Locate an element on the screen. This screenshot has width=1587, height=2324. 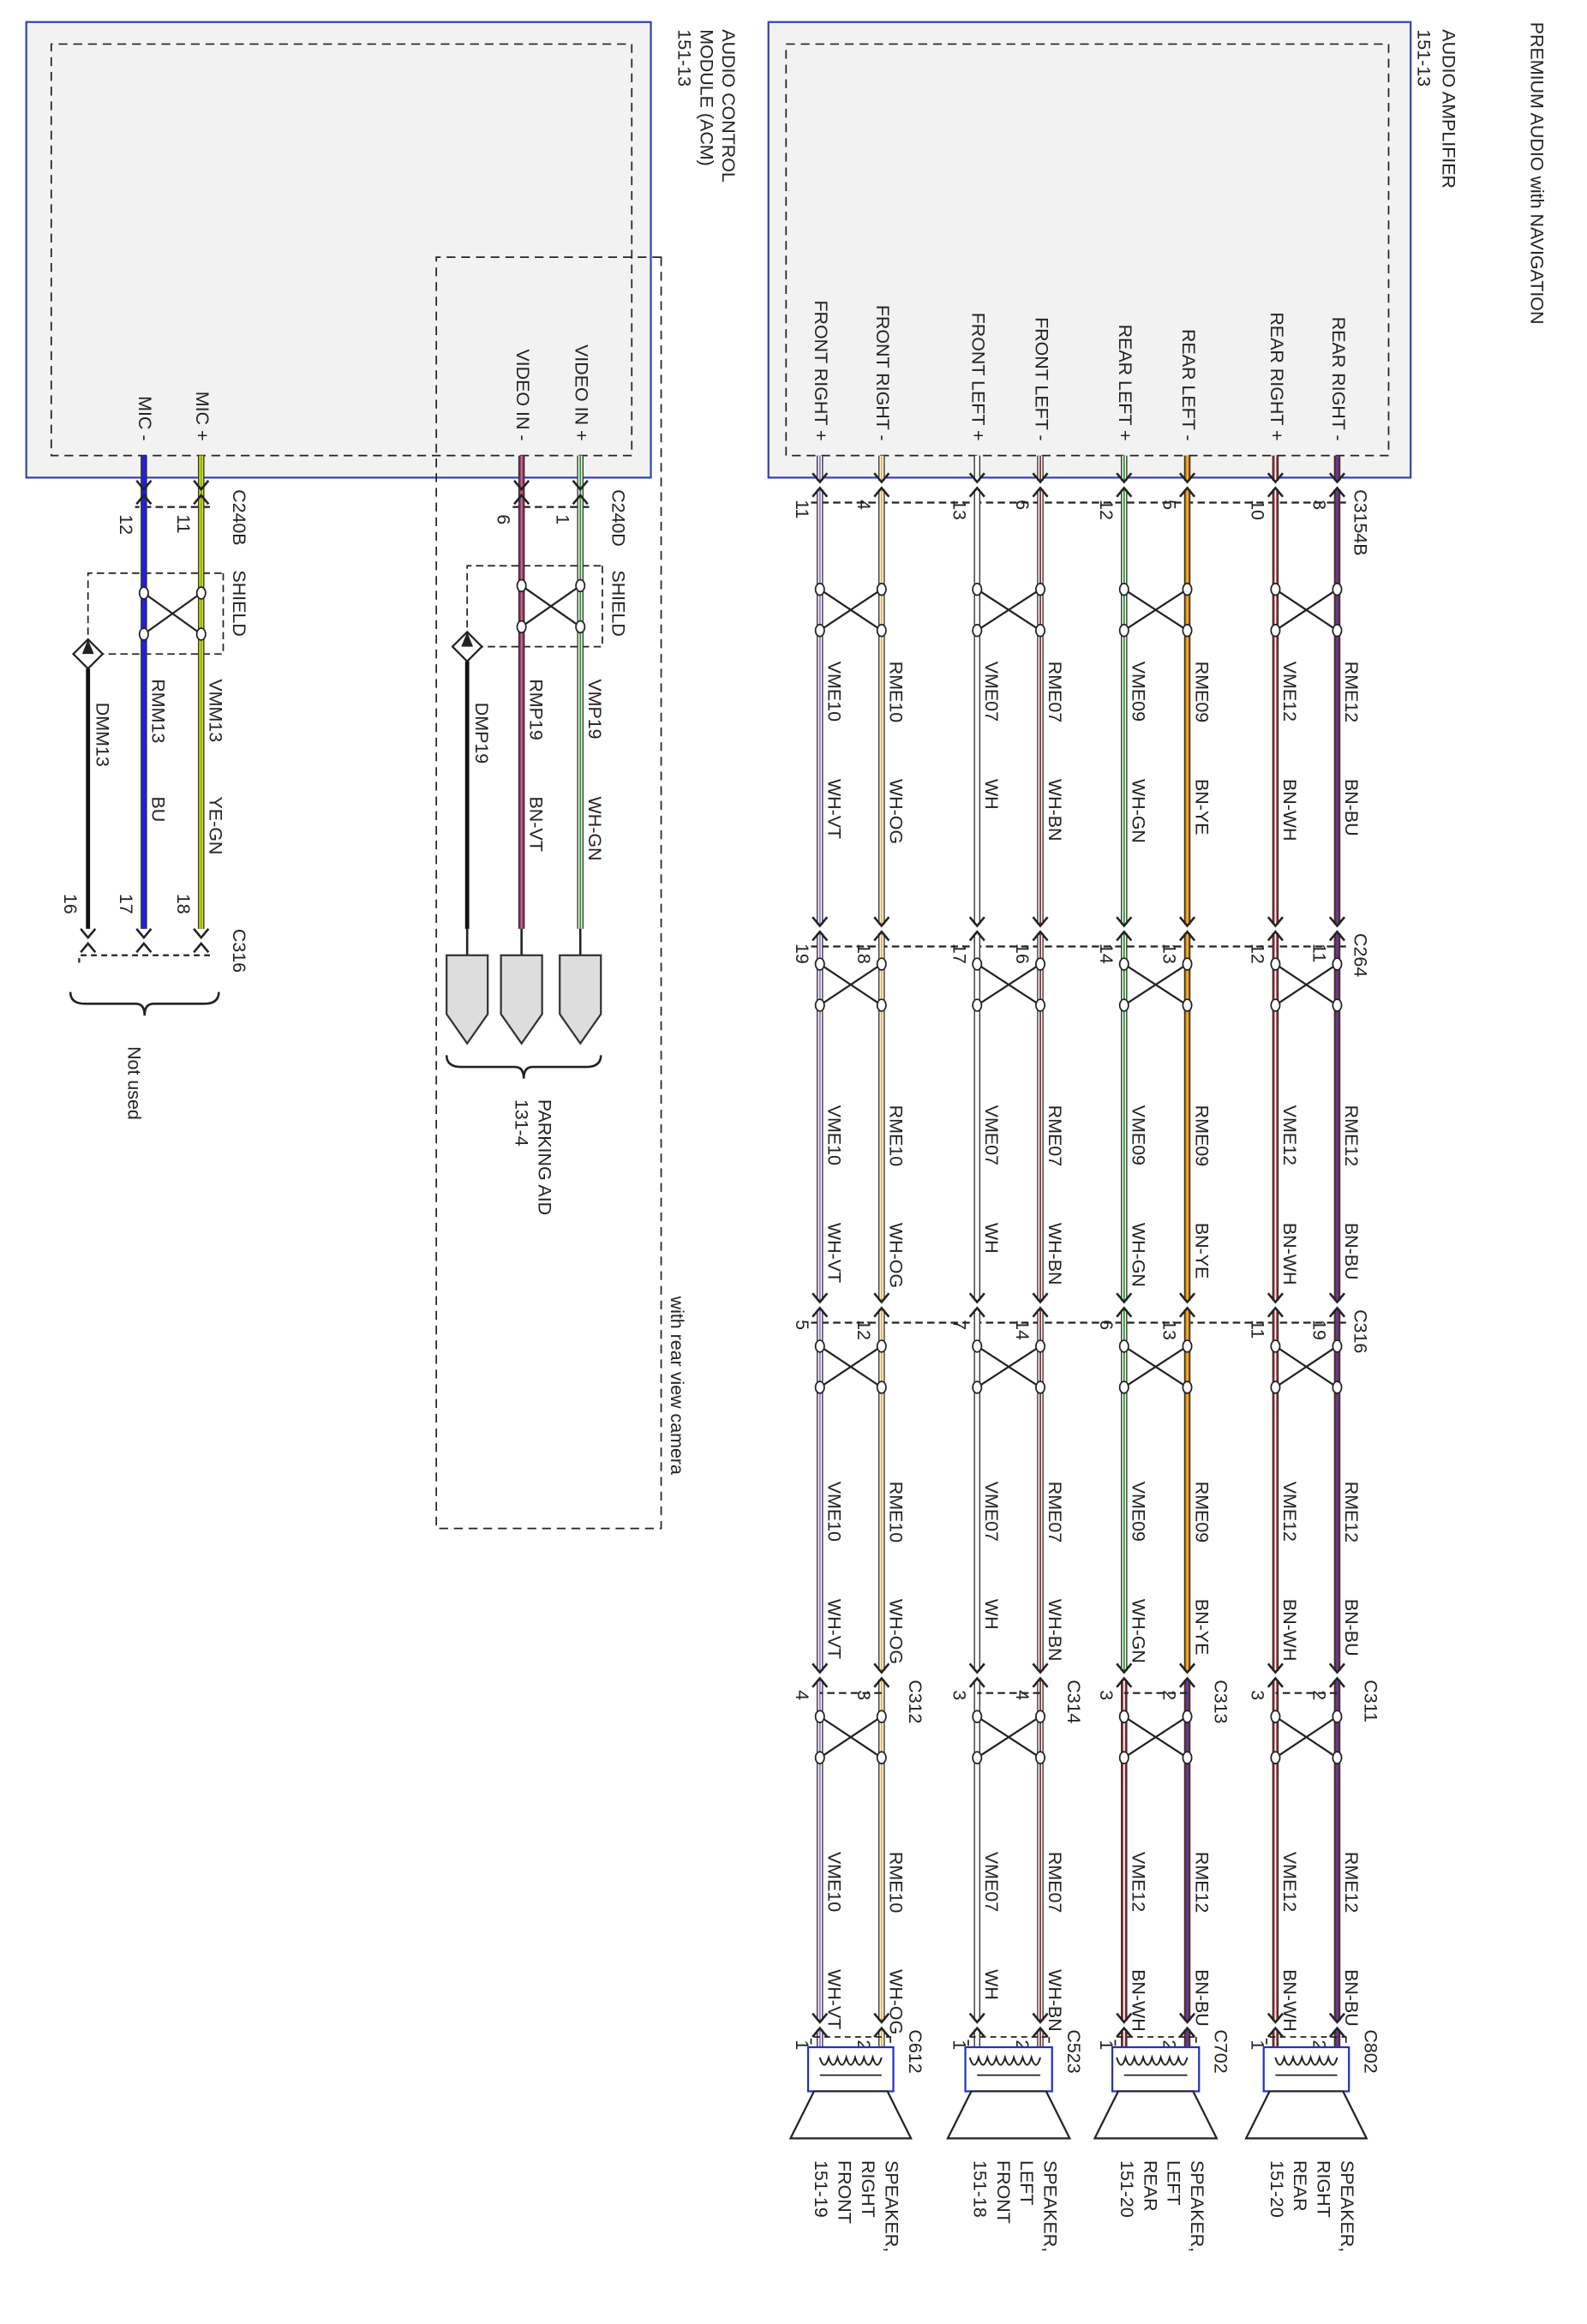
speaker-label: REAR is located at coordinates (1150, 2186).